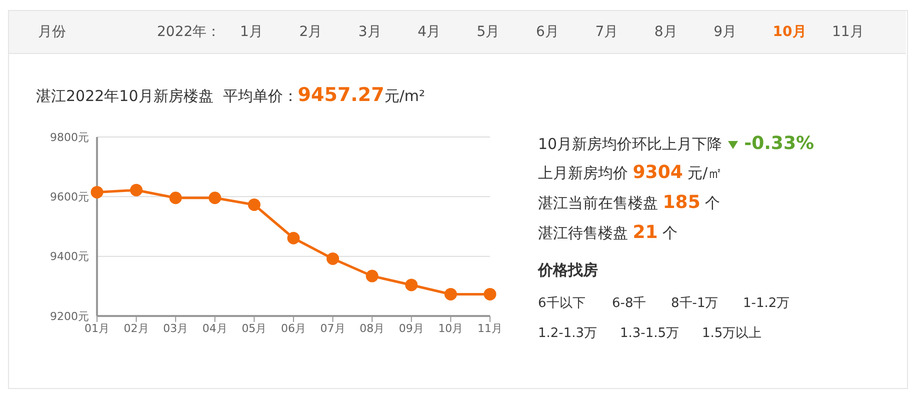  What do you see at coordinates (488, 32) in the screenshot?
I see `text: 5月` at bounding box center [488, 32].